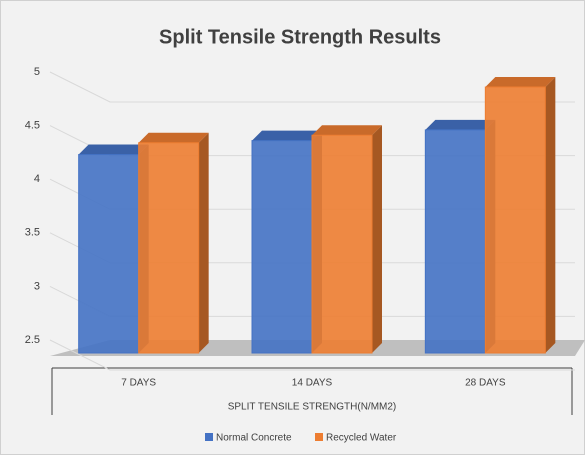  I want to click on x-axis-title: SPLIT TENSILE STRENGTH(N/MM2), so click(312, 407).